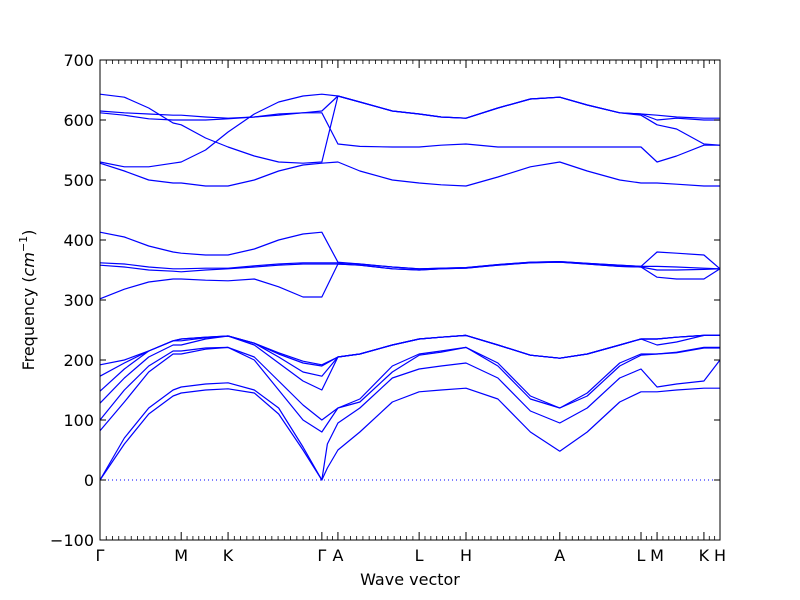 The image size is (800, 600). Describe the element at coordinates (78, 240) in the screenshot. I see `y-tick-label: 400` at that location.